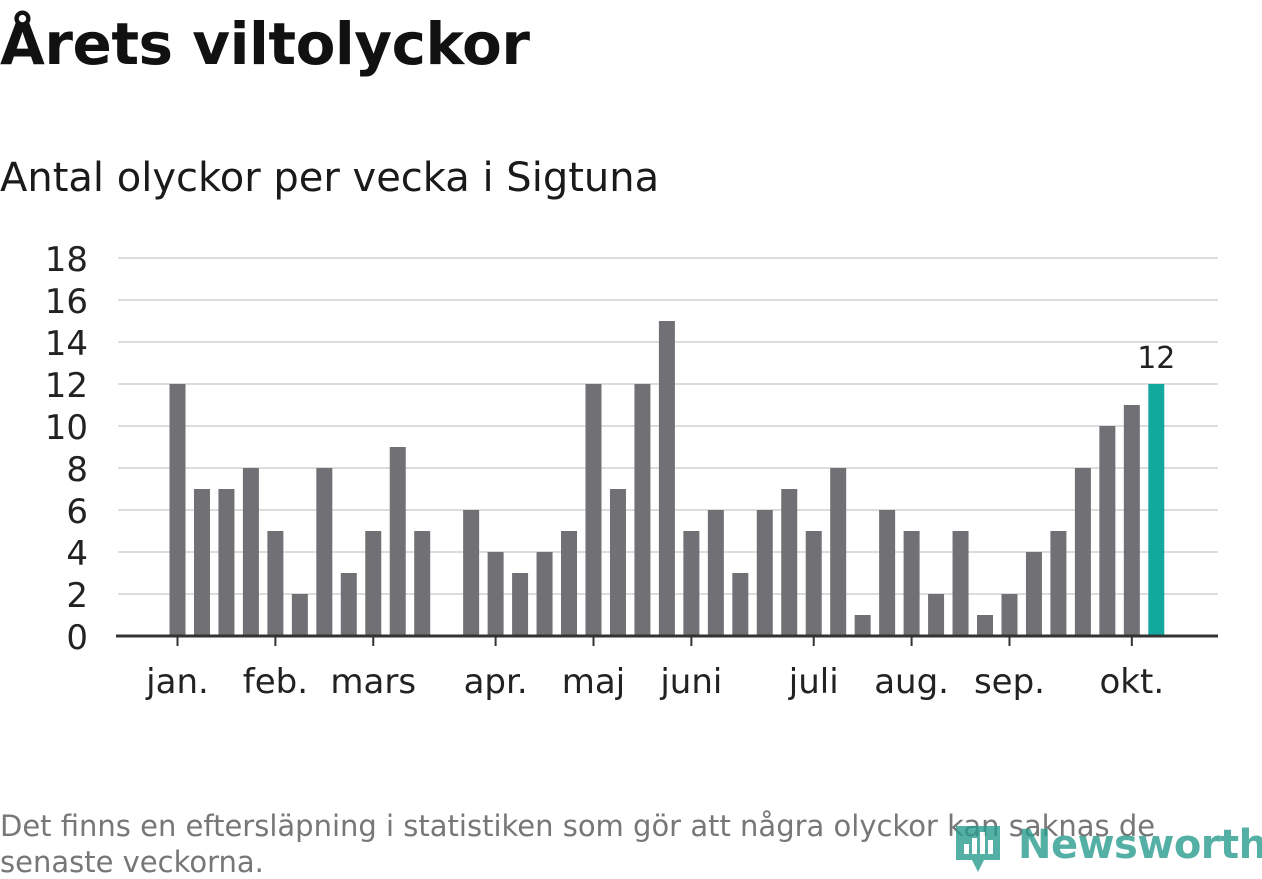  Describe the element at coordinates (275, 682) in the screenshot. I see `x-tick-label: feb.` at that location.